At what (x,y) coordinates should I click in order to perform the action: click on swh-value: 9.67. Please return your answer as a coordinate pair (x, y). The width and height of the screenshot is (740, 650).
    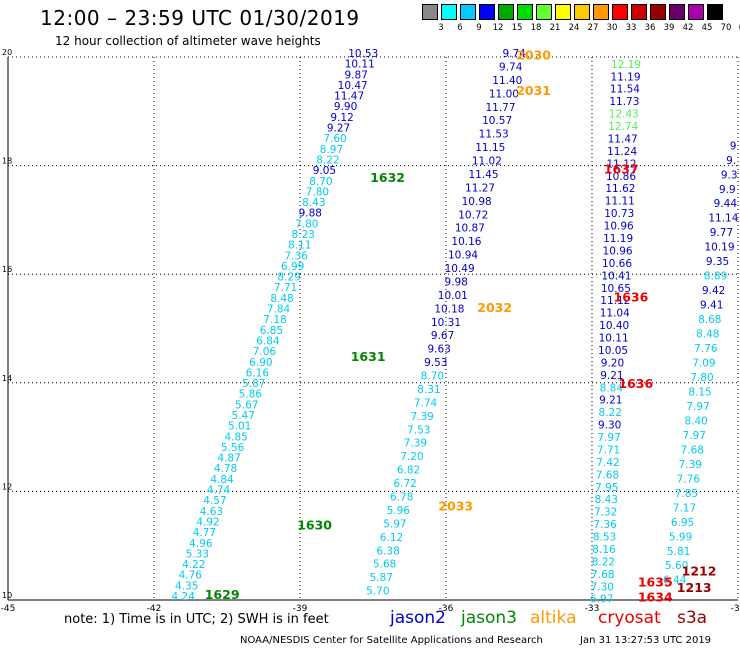
    Looking at the image, I should click on (442, 336).